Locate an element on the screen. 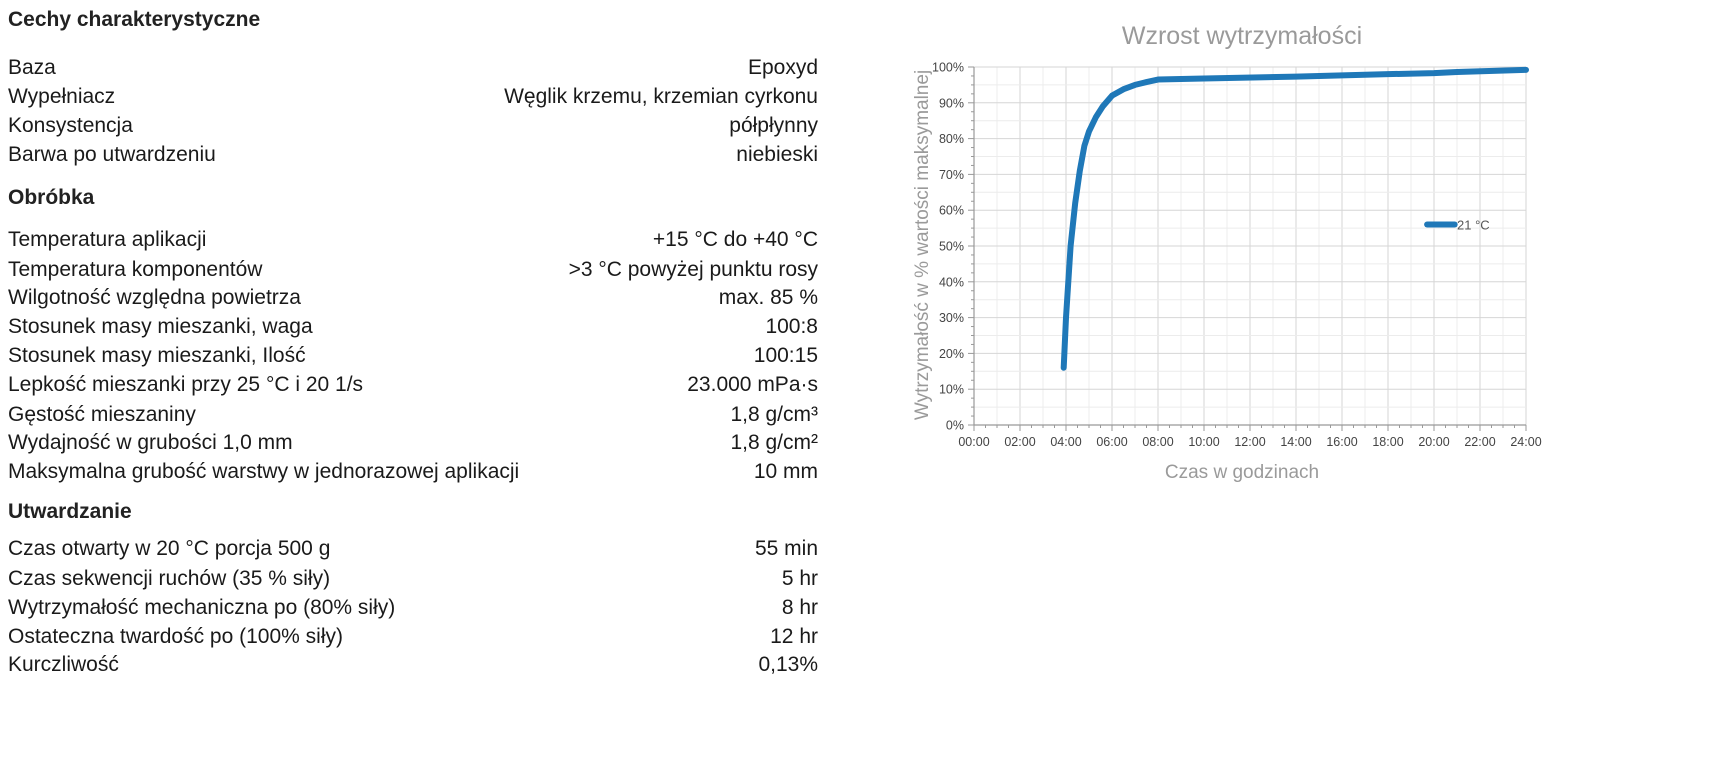 The image size is (1726, 762). x-tick-label: 08:00 is located at coordinates (1157, 442).